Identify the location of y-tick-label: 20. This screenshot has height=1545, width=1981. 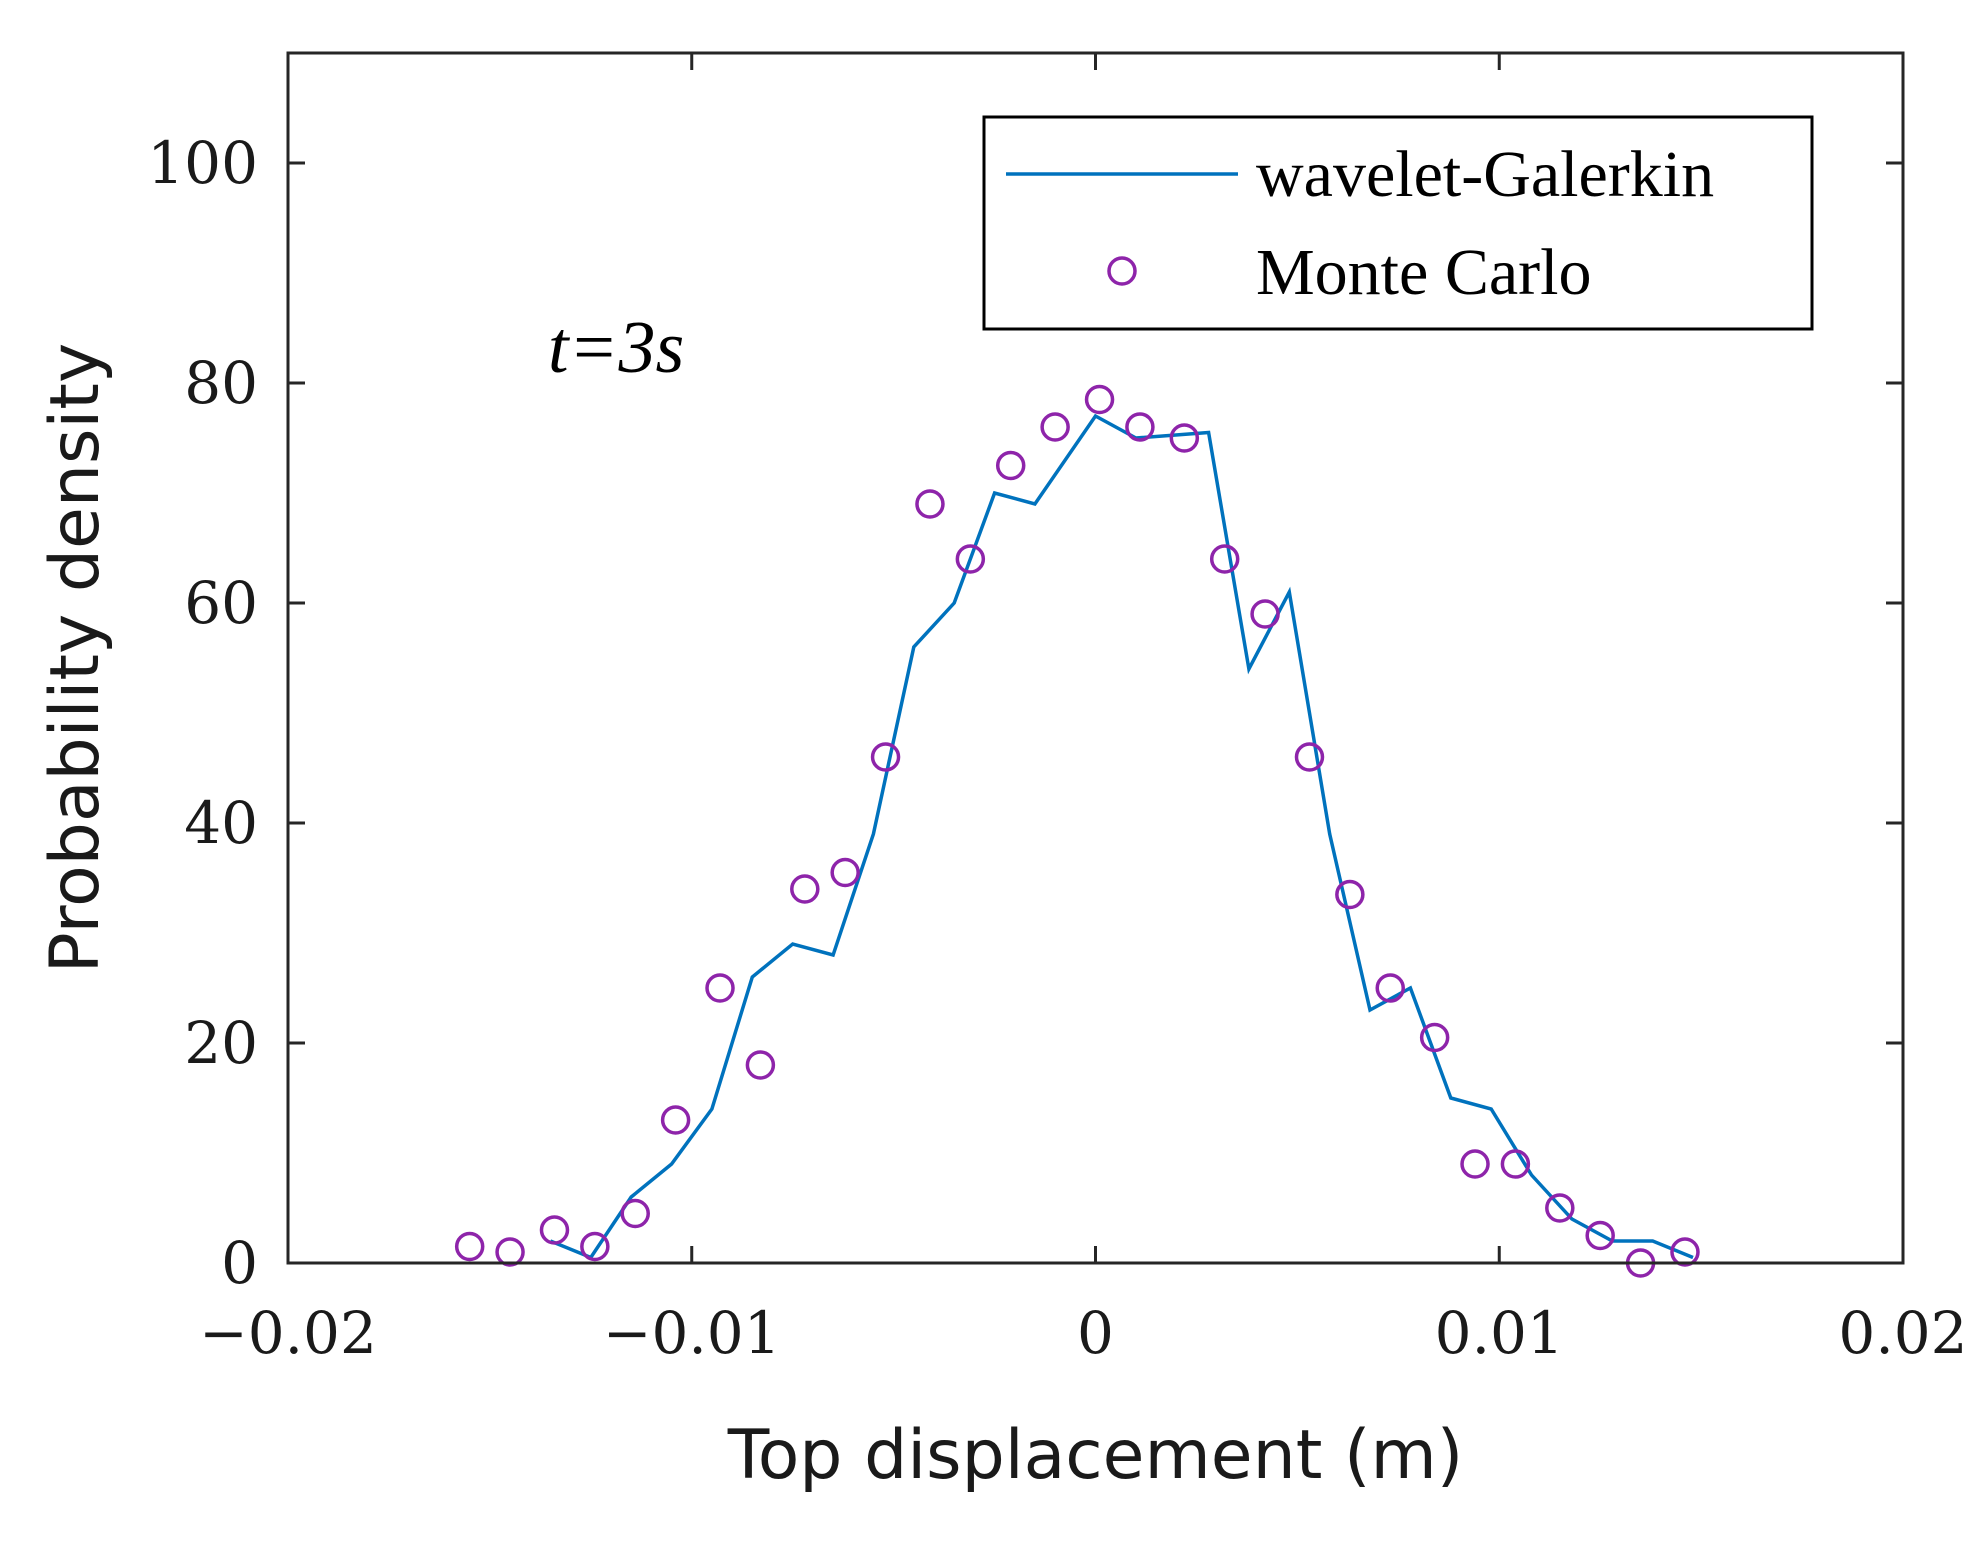
(221, 1043).